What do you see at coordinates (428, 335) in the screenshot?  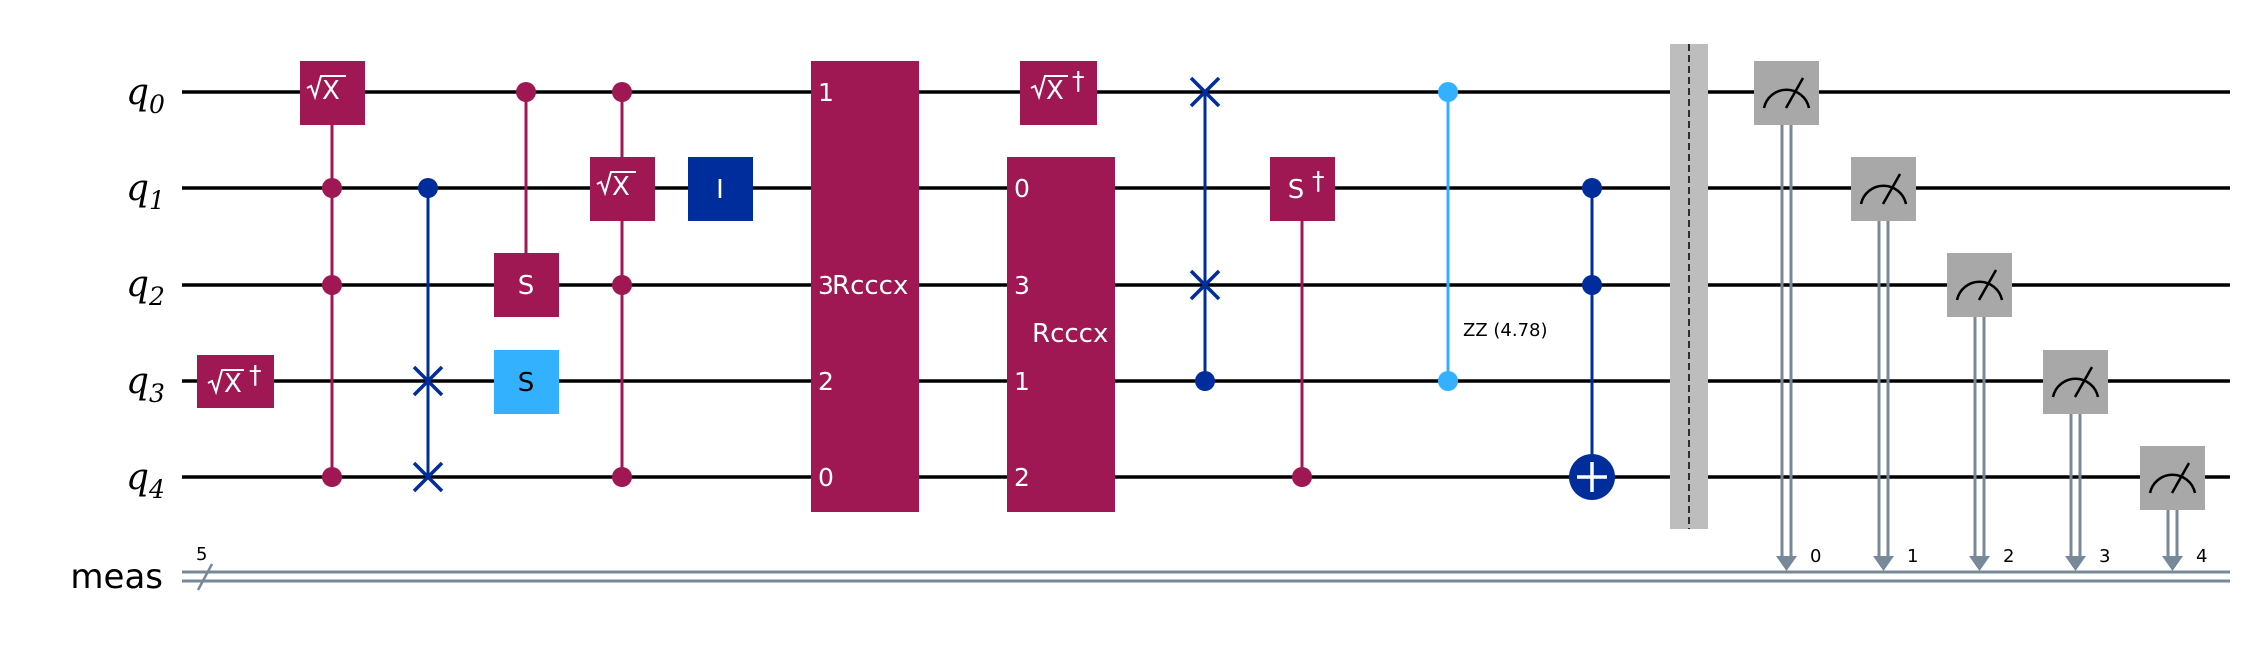 I see `controlled-swap-gate` at bounding box center [428, 335].